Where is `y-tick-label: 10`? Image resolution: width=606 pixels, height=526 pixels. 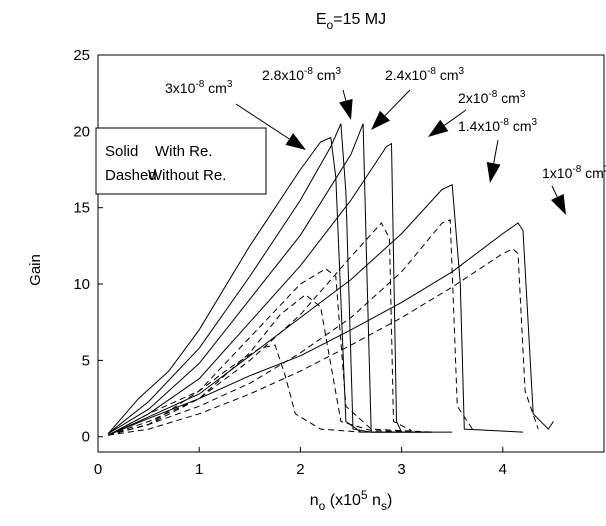 y-tick-label: 10 is located at coordinates (81, 284).